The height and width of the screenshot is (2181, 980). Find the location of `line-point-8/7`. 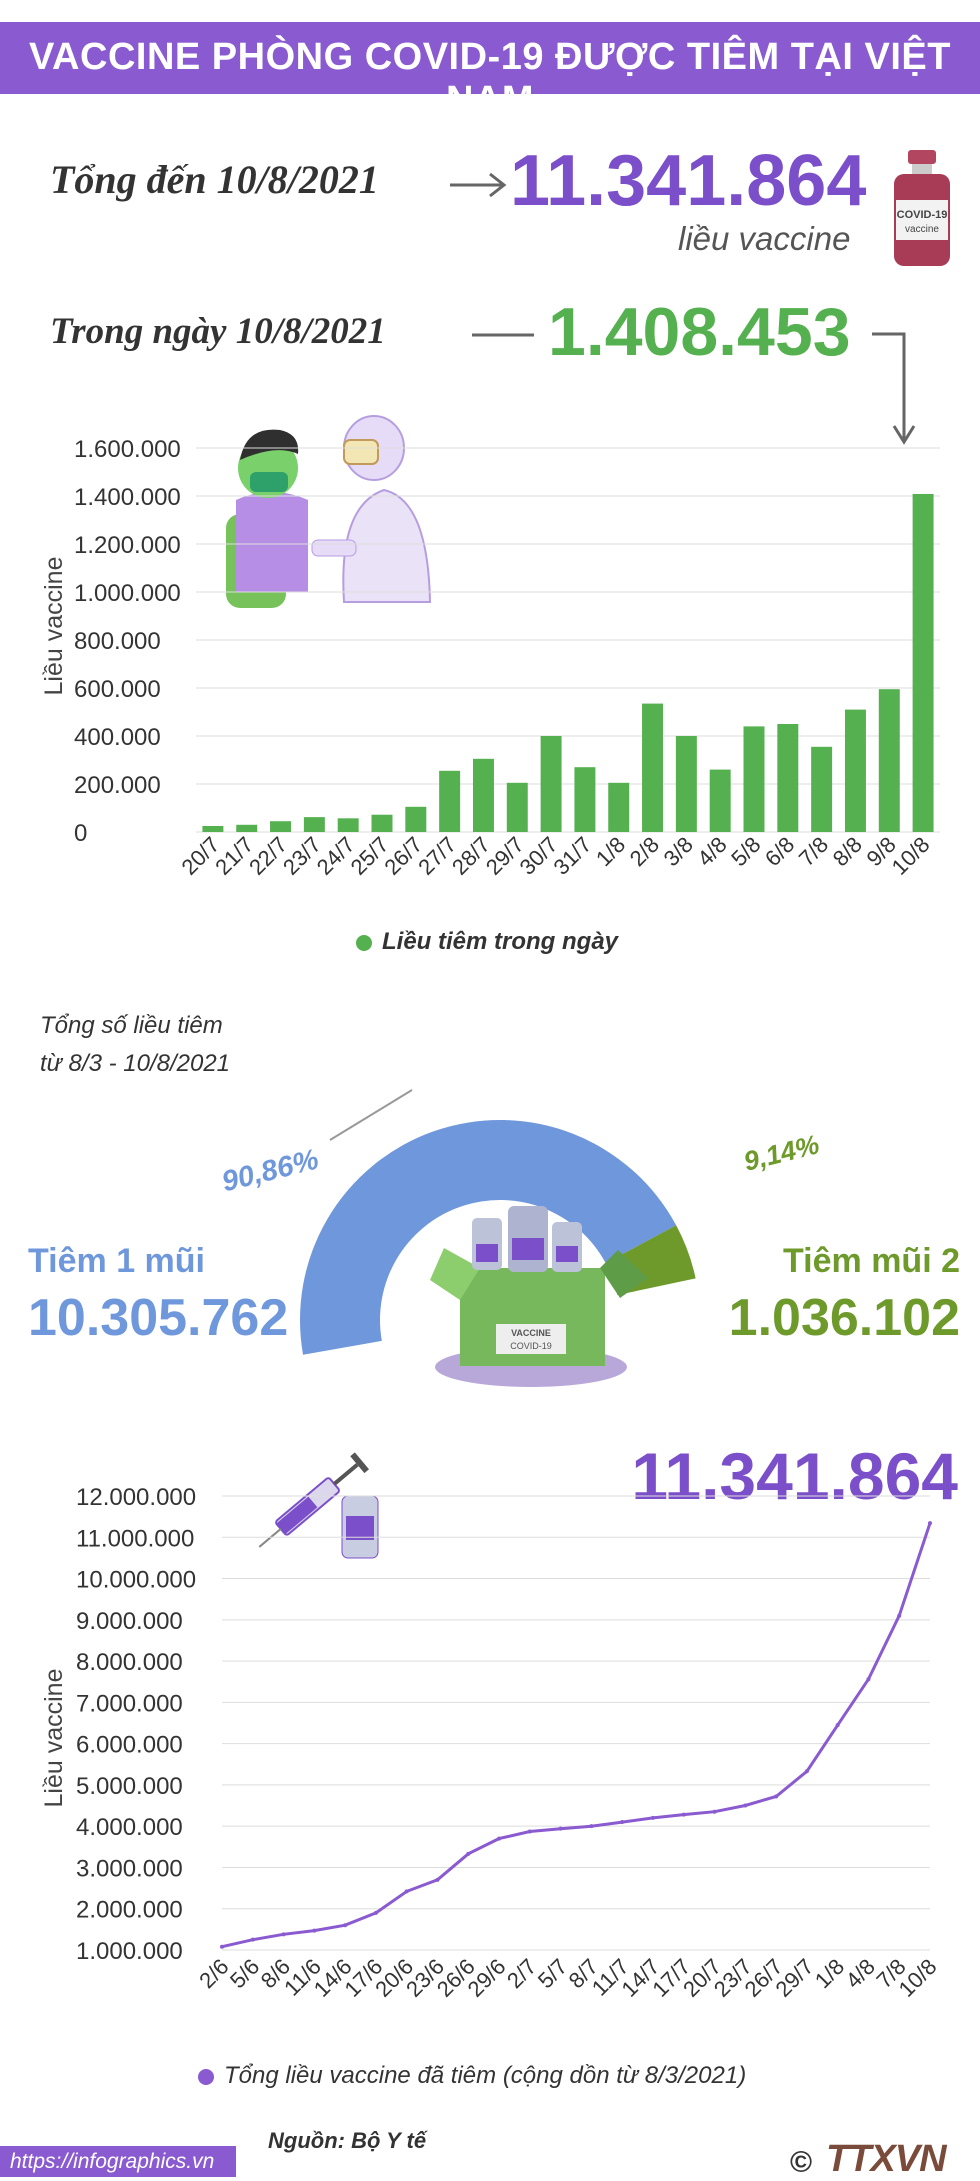

line-point-8/7 is located at coordinates (591, 1826).